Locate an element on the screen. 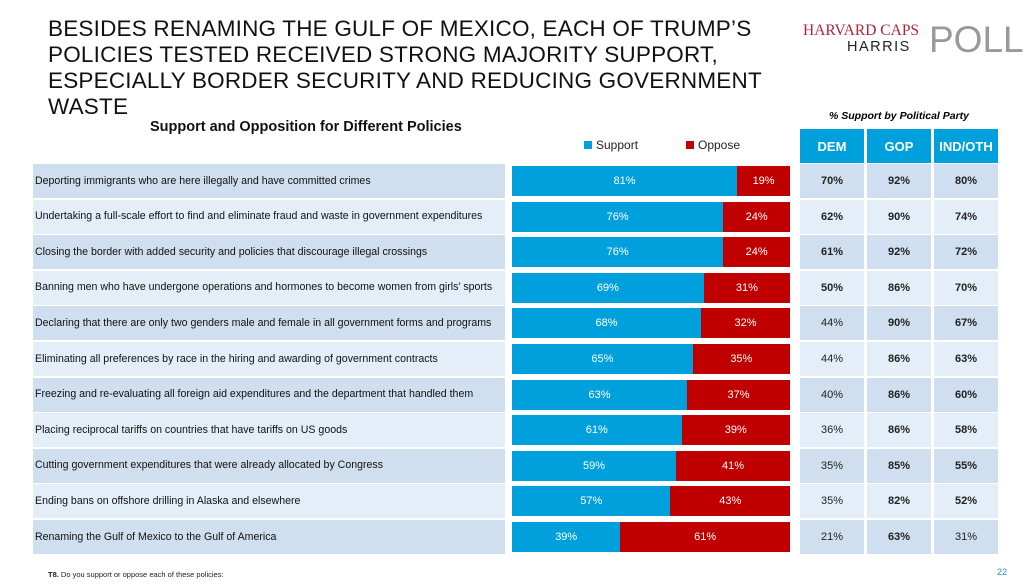  stacked-bar: 63% 37% is located at coordinates (651, 394).